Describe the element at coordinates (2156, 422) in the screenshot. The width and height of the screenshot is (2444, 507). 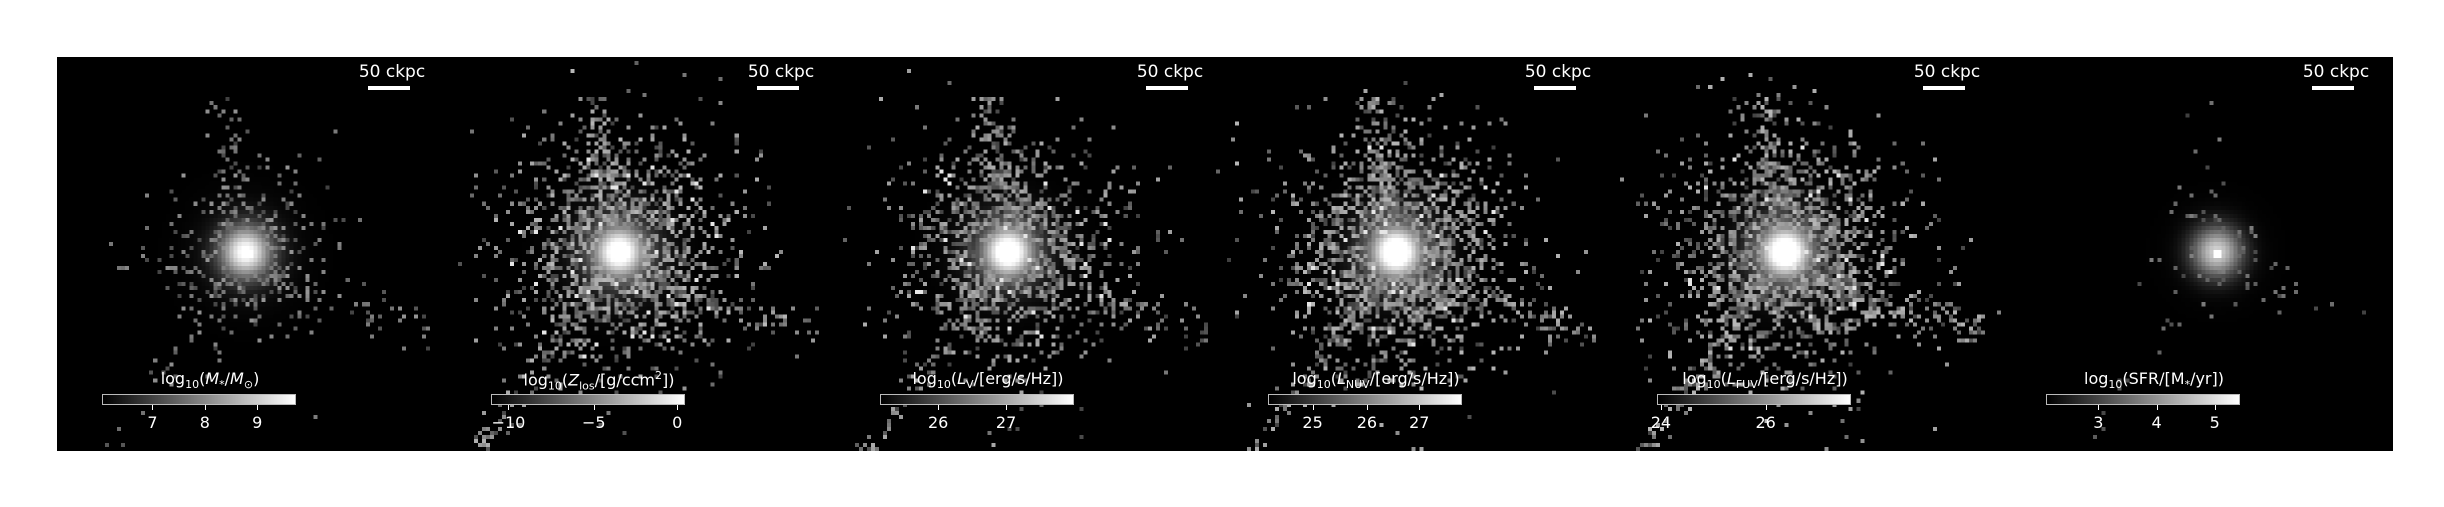
I see `colorbar-tick-label: 4` at that location.